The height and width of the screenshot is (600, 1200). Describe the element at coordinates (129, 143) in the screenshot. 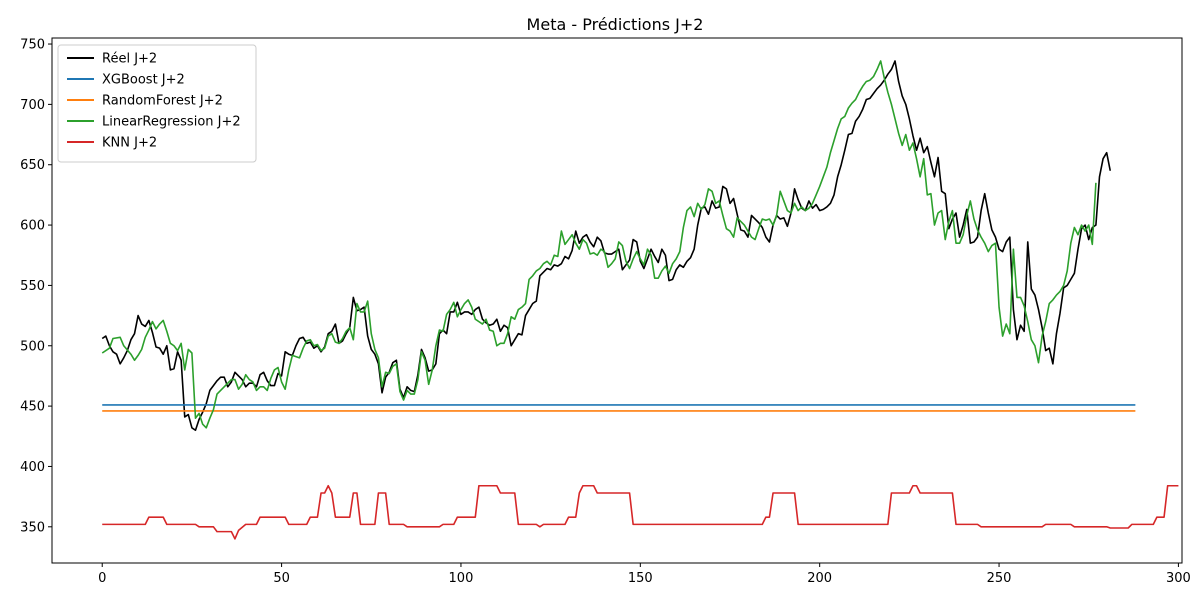

I see `legend-label: KNN J+2` at that location.